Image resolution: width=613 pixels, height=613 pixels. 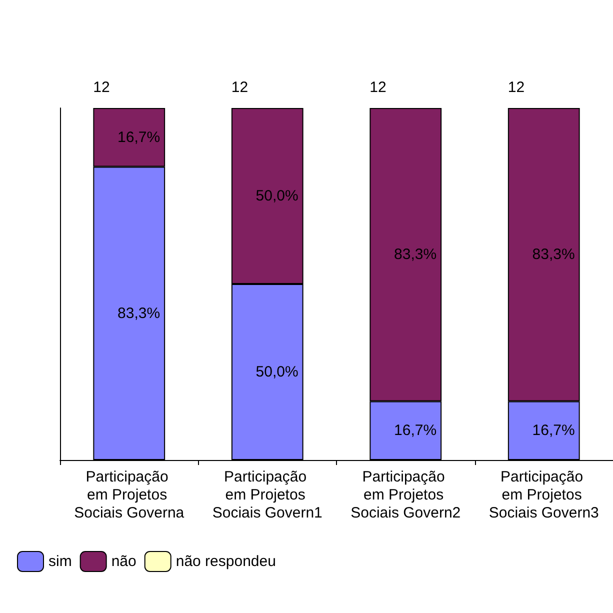 I want to click on x-tick-label: Participação em Projetos Sociais Govern2, so click(x=405, y=495).